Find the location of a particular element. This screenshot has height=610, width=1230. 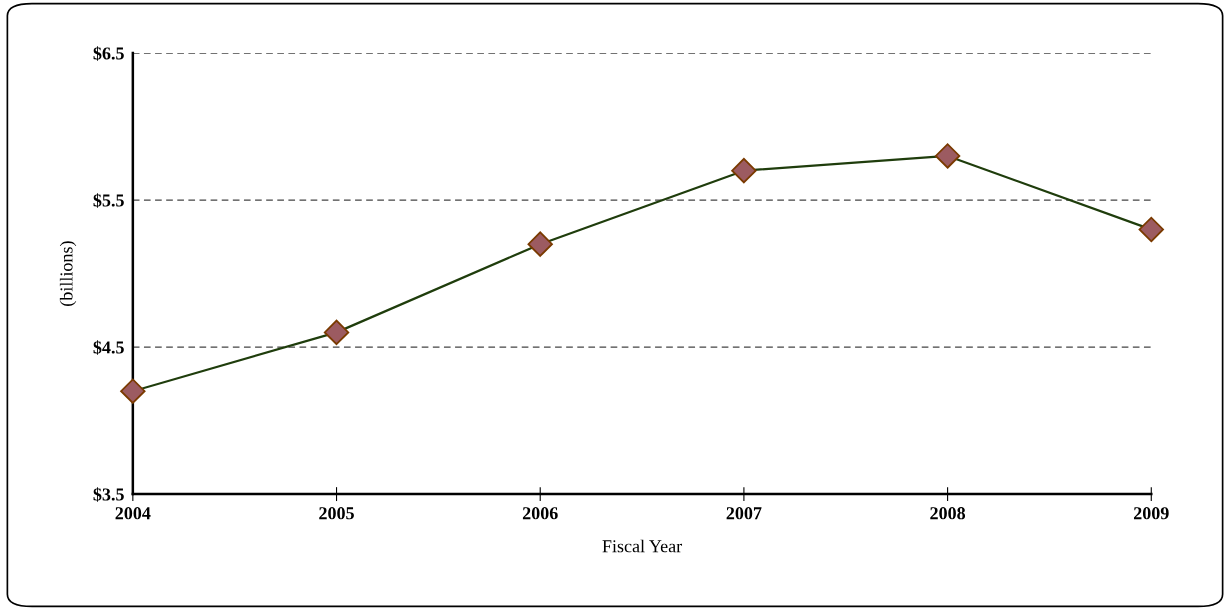

y-tick-label: $5.5 is located at coordinates (108, 200).